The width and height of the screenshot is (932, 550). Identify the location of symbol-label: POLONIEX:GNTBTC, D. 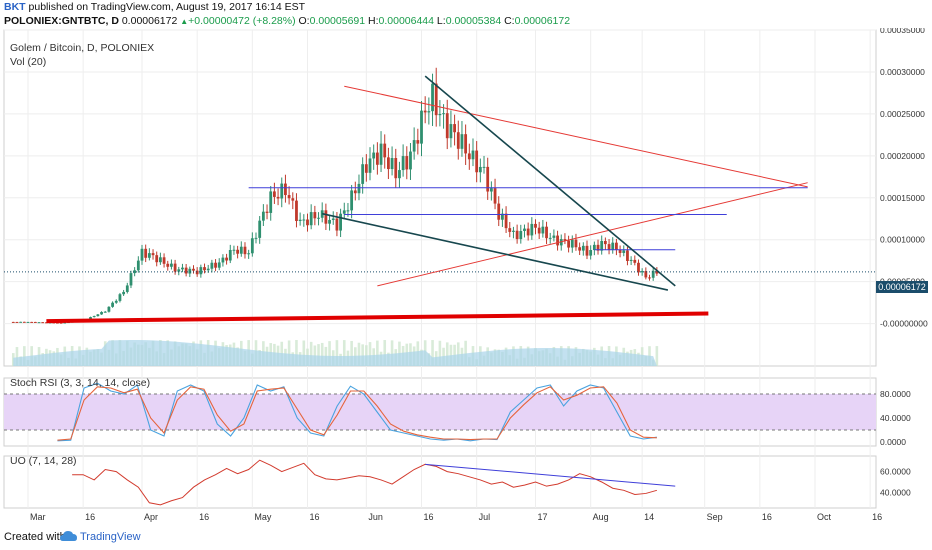
(61, 21).